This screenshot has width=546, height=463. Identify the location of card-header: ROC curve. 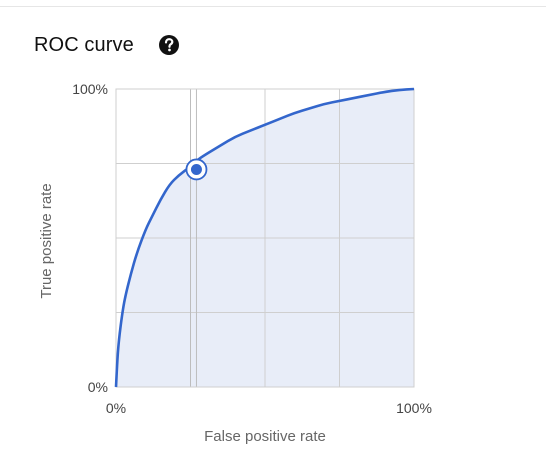
(107, 45).